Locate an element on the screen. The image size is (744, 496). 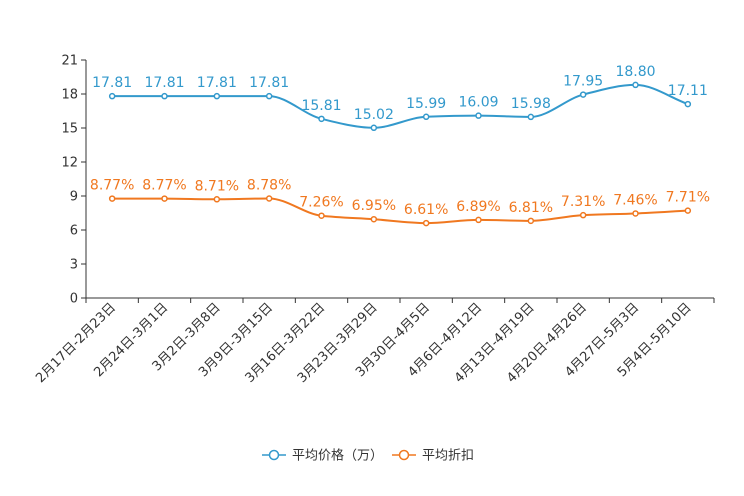
y-tick-label: 21 is located at coordinates (69, 61).